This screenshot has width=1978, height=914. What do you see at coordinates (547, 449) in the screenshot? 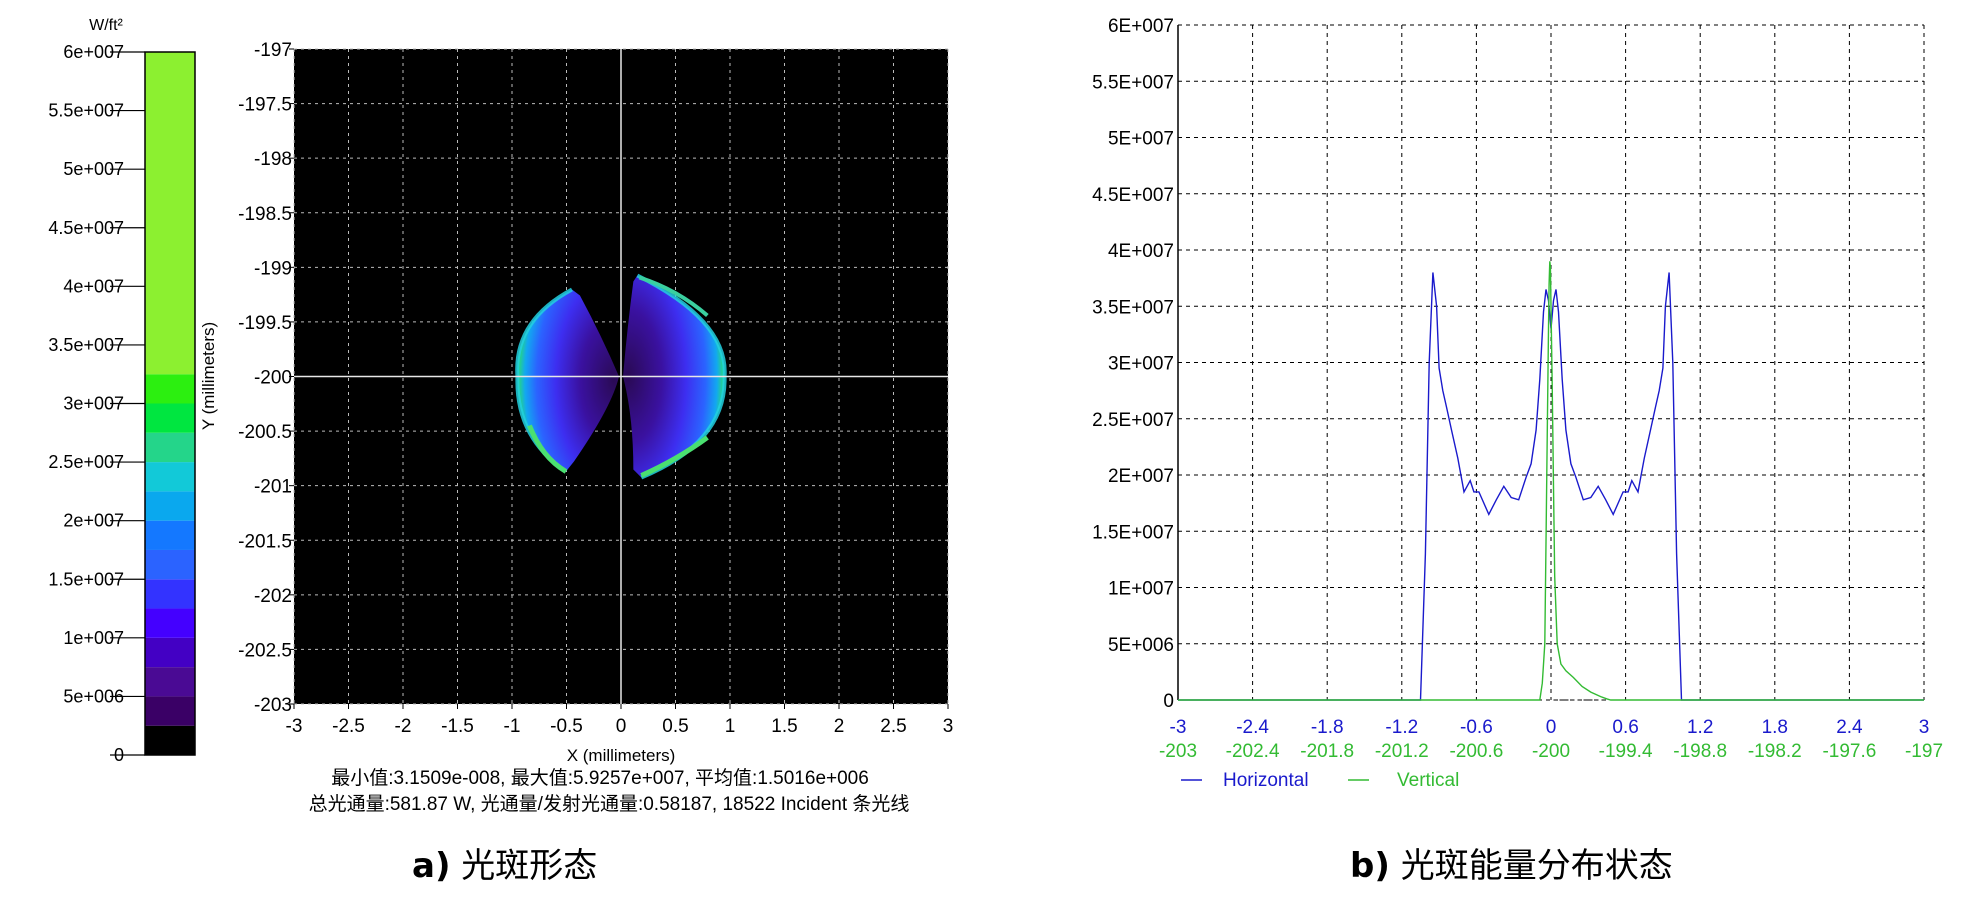
I see `spot-left-bottom-hotspot` at bounding box center [547, 449].